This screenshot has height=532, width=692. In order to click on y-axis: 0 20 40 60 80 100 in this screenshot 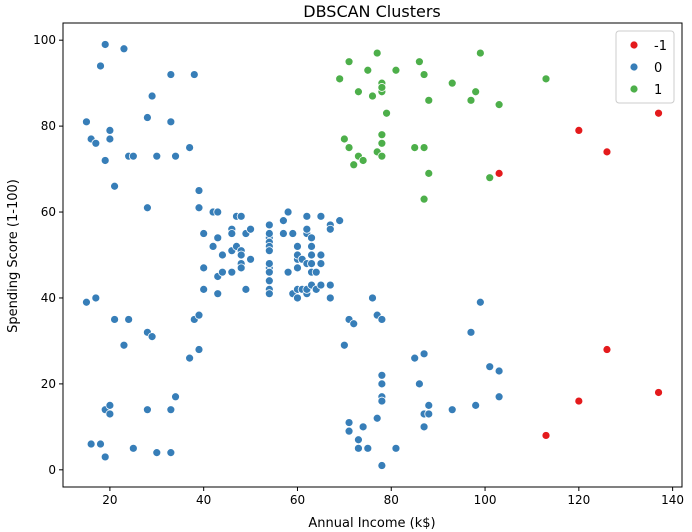, I will do `click(48, 255)`.